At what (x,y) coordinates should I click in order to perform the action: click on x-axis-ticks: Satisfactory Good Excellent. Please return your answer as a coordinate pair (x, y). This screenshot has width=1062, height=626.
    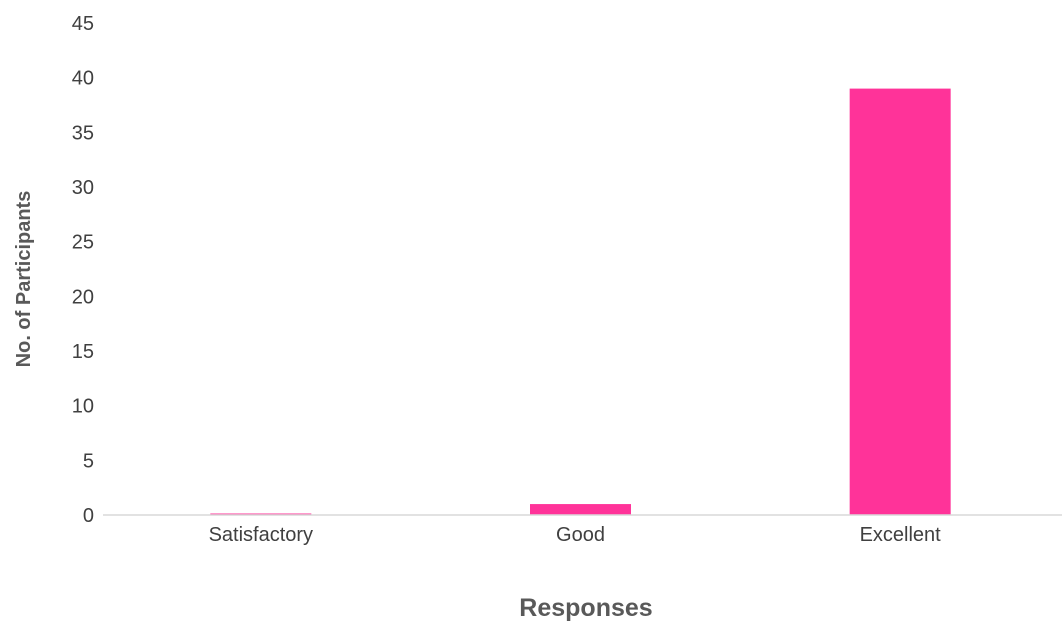
    Looking at the image, I should click on (575, 535).